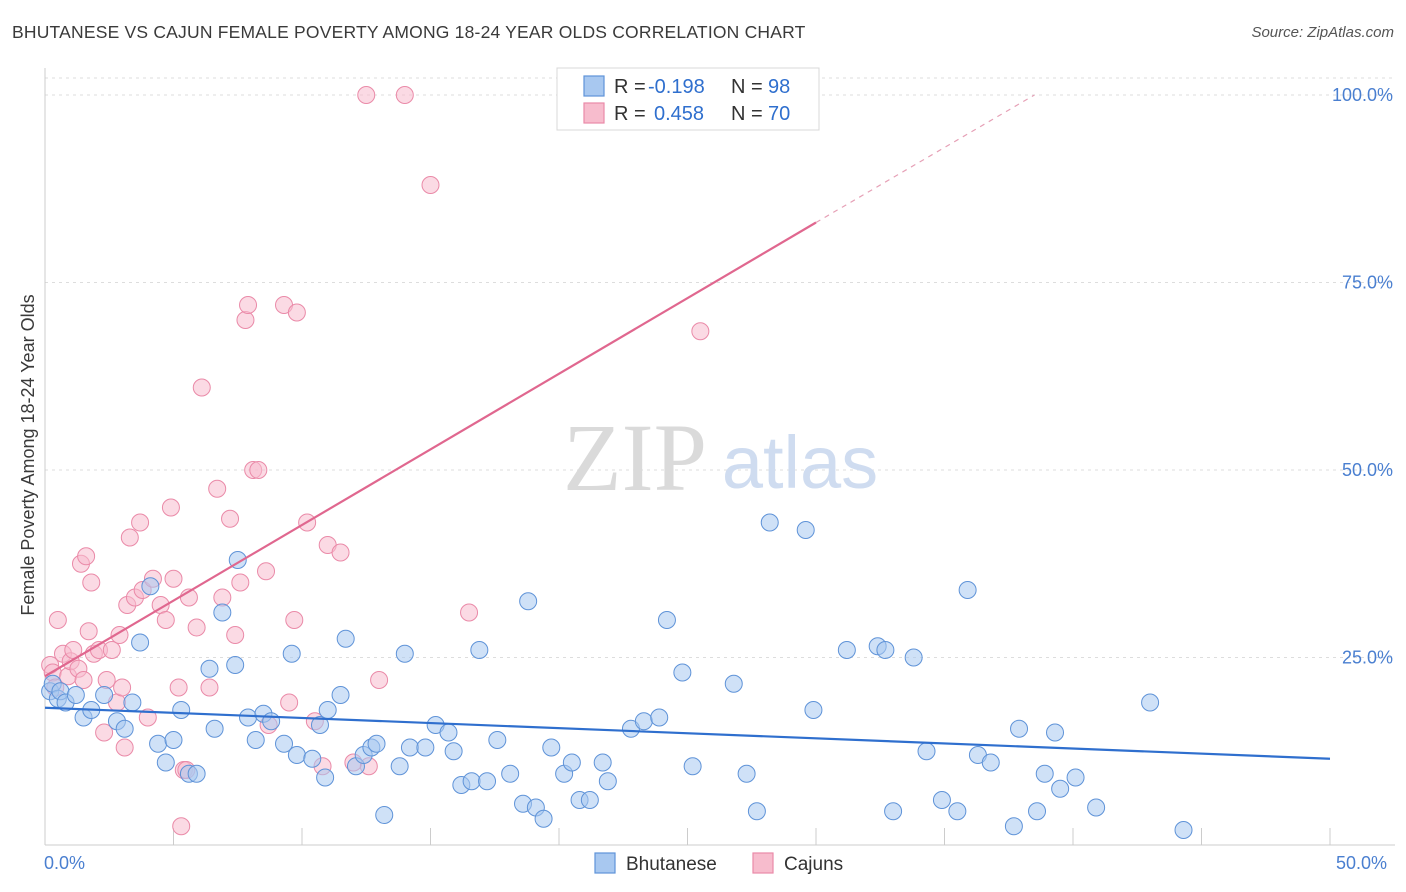 This screenshot has height=892, width=1406. What do you see at coordinates (747, 87) in the screenshot?
I see `legend-n-label-1: N =` at bounding box center [747, 87].